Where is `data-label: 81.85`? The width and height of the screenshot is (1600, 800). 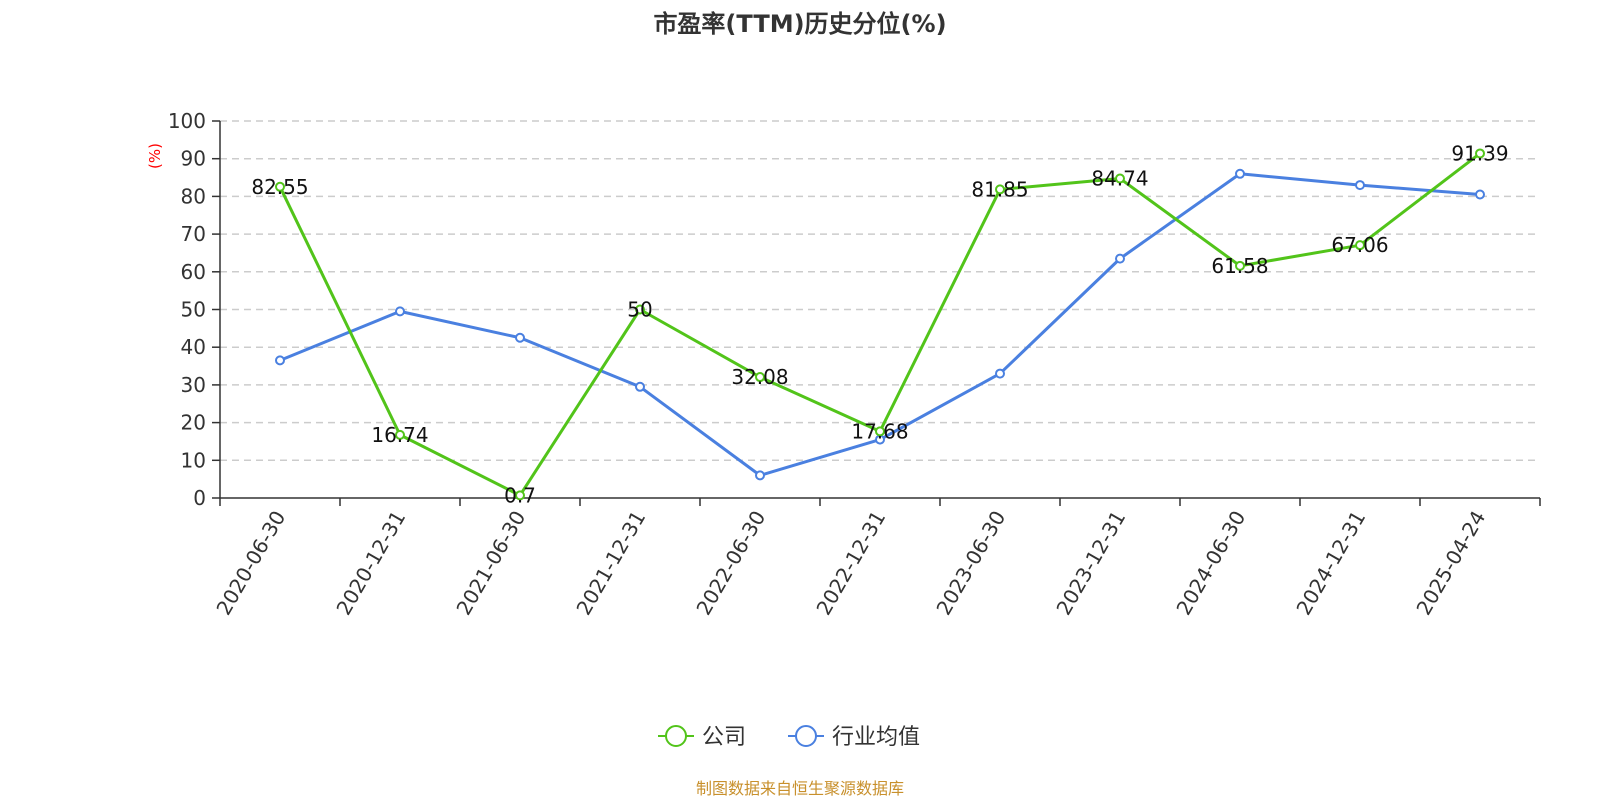 data-label: 81.85 is located at coordinates (999, 189).